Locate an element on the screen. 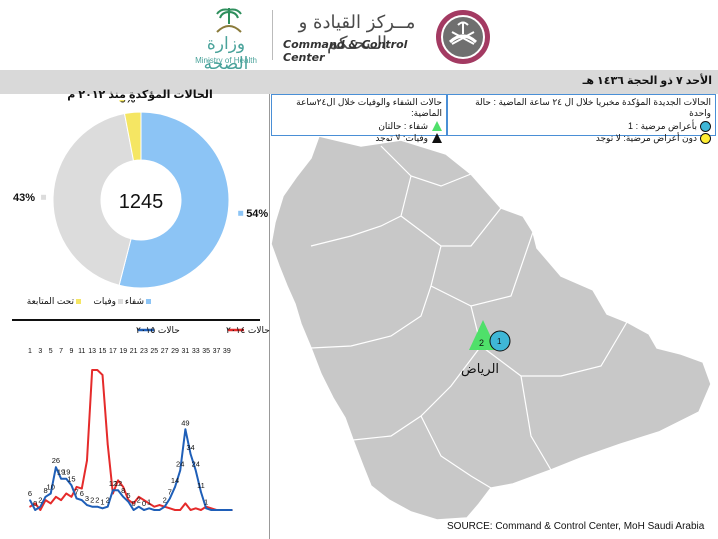 The width and height of the screenshot is (718, 539). center-title-english: Command & Control Center is located at coordinates (345, 51).